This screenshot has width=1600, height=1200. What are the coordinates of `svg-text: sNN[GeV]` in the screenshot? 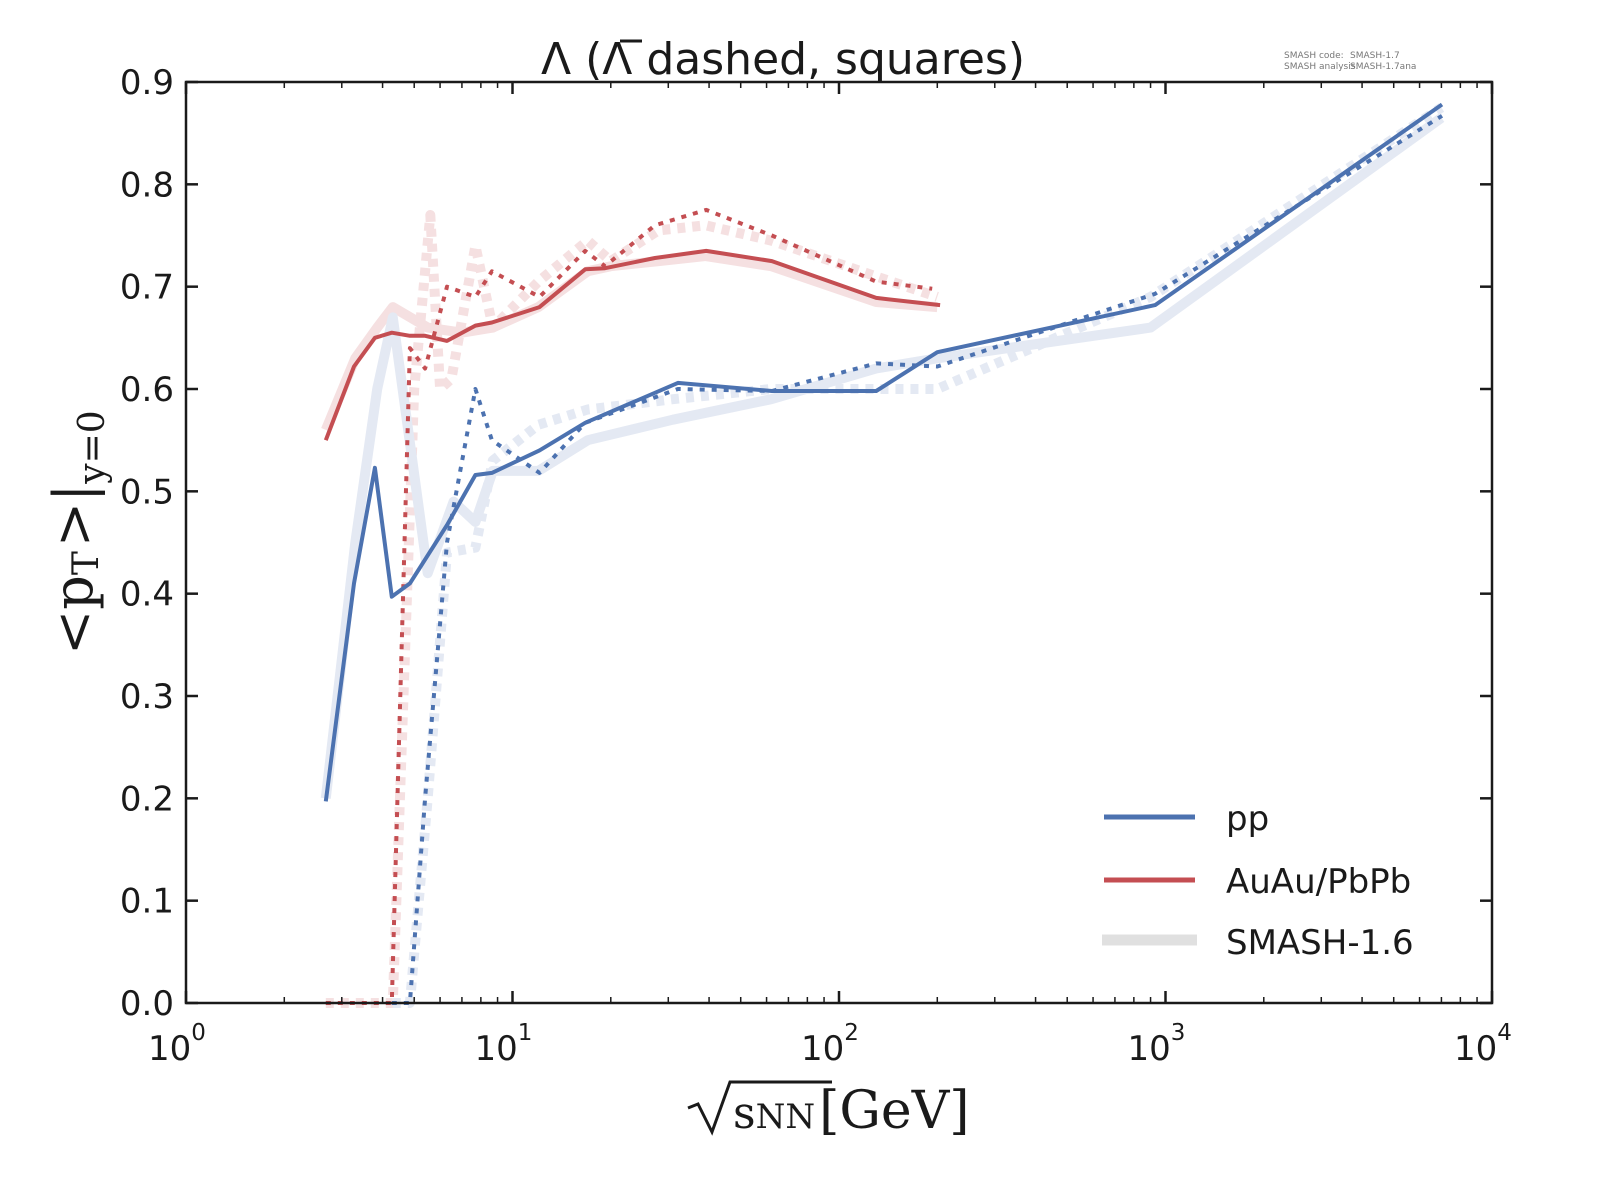 It's located at (851, 1111).